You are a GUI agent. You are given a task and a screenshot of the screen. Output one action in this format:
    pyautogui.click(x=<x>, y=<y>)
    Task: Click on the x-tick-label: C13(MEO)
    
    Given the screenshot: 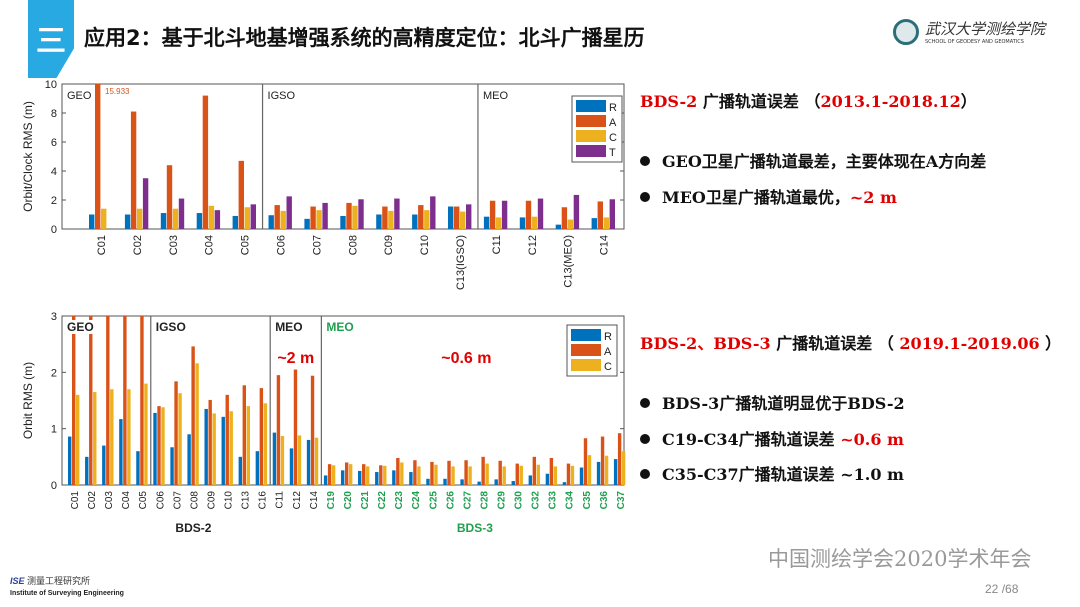 What is the action you would take?
    pyautogui.click(x=569, y=261)
    